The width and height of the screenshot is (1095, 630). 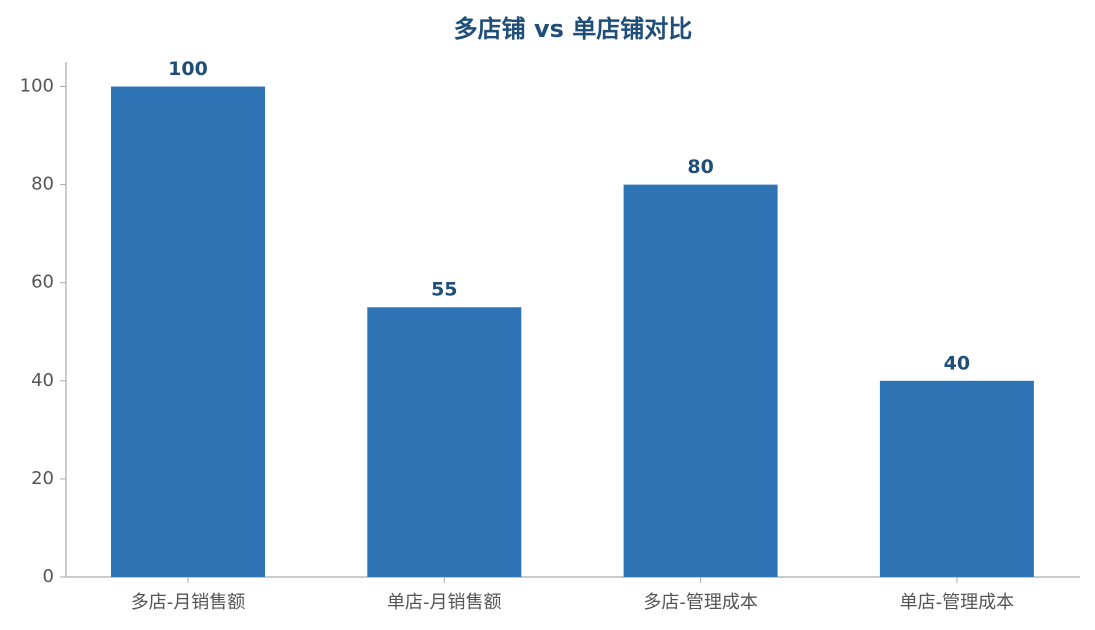 I want to click on value-label: 55, so click(x=444, y=290).